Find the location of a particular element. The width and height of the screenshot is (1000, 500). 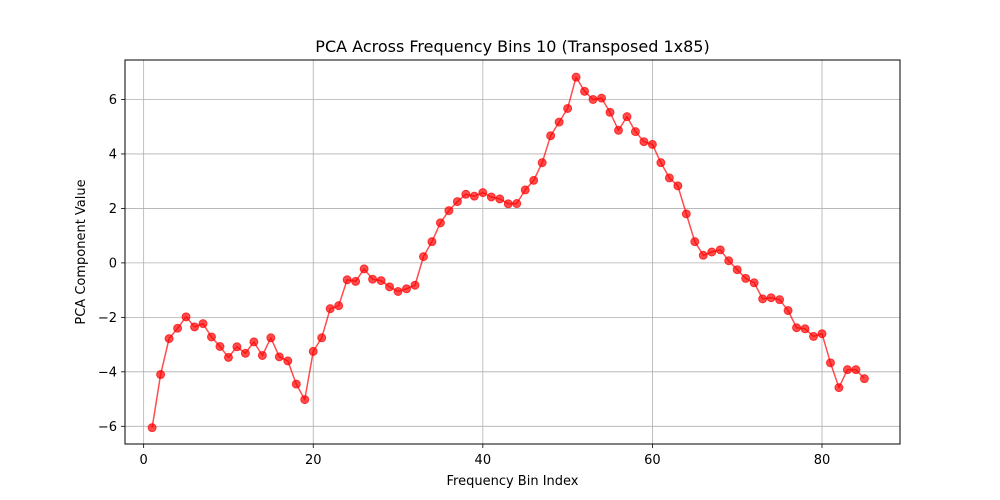

y-axis-label: PCA Component Value is located at coordinates (81, 251).